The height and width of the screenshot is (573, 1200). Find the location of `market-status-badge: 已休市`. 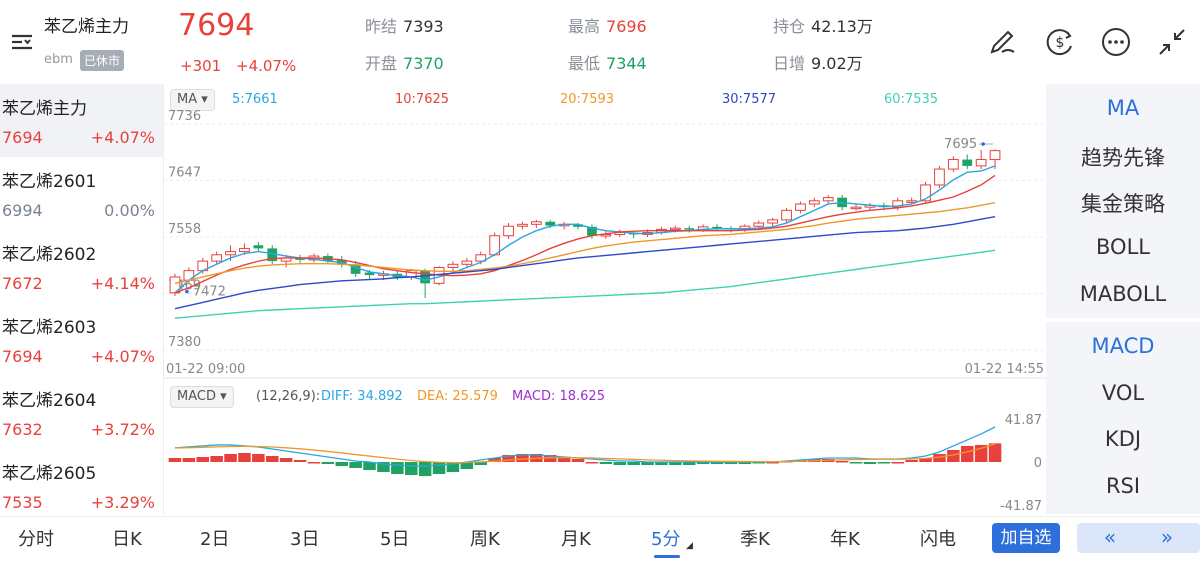

market-status-badge: 已休市 is located at coordinates (102, 60).